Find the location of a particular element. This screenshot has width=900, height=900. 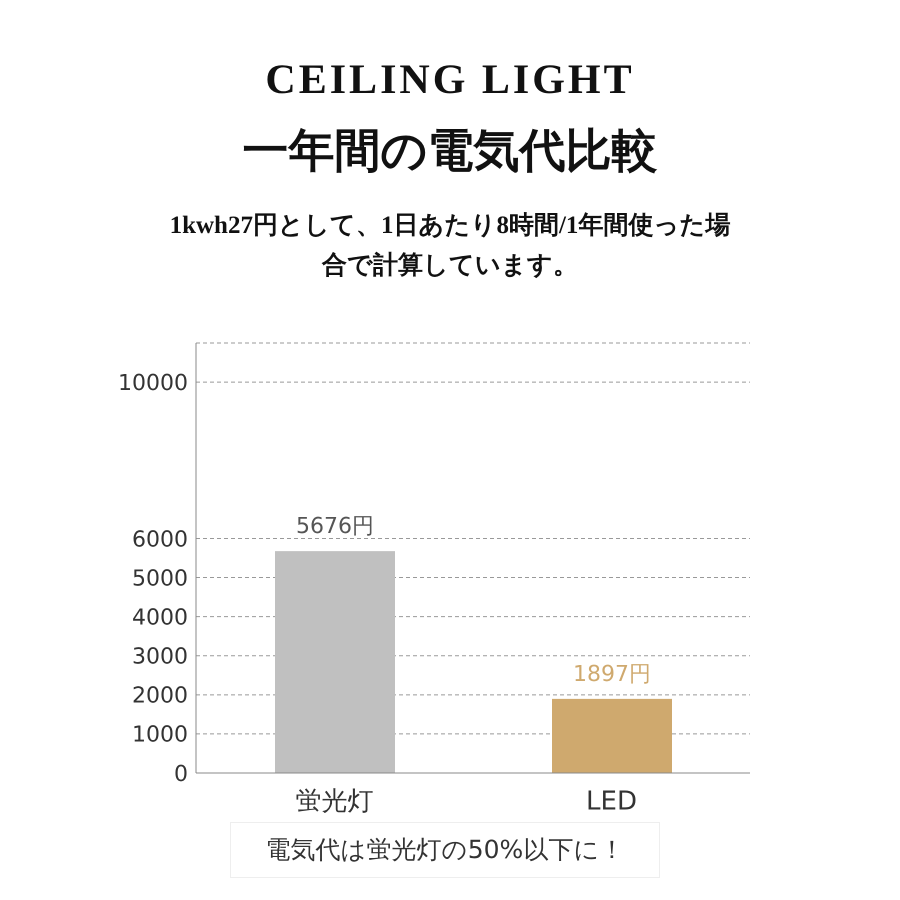

y-tick-label: 5000 is located at coordinates (160, 579).